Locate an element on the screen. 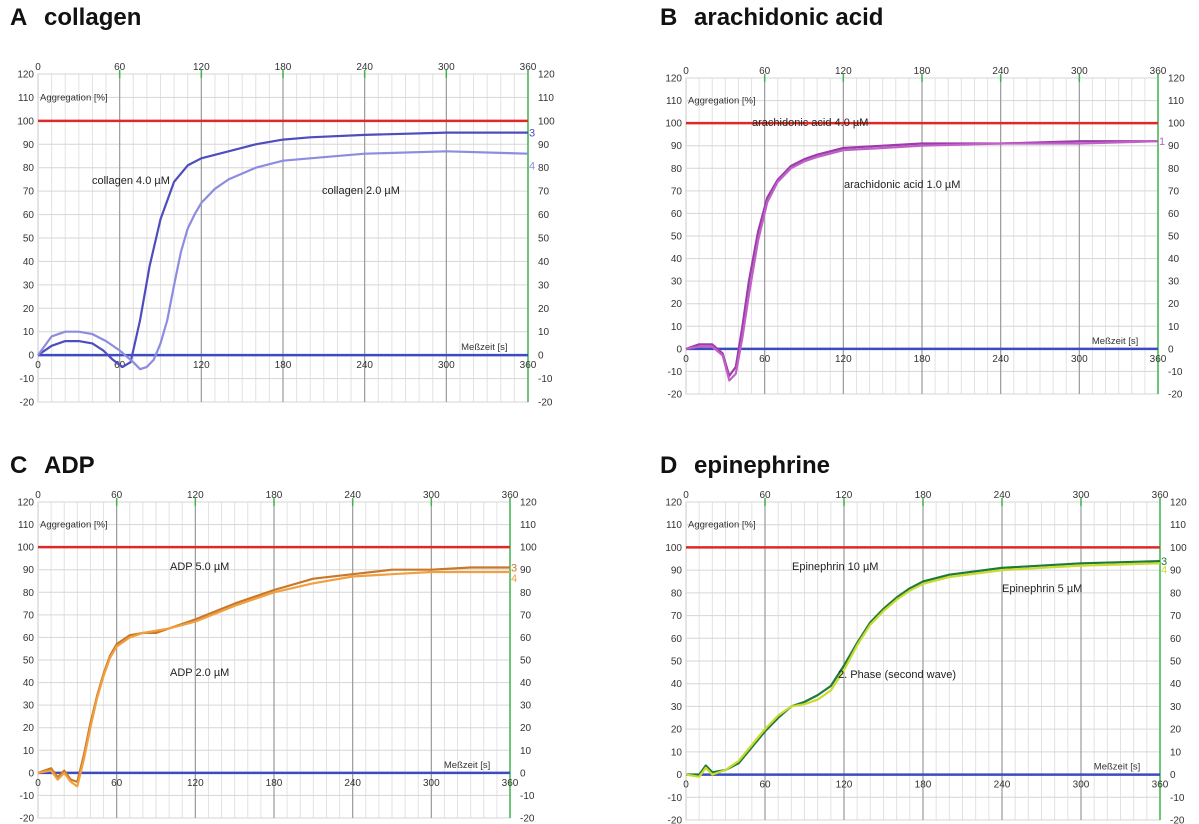 The width and height of the screenshot is (1199, 824). p0-x-tick-top-label: 300 is located at coordinates (446, 67).